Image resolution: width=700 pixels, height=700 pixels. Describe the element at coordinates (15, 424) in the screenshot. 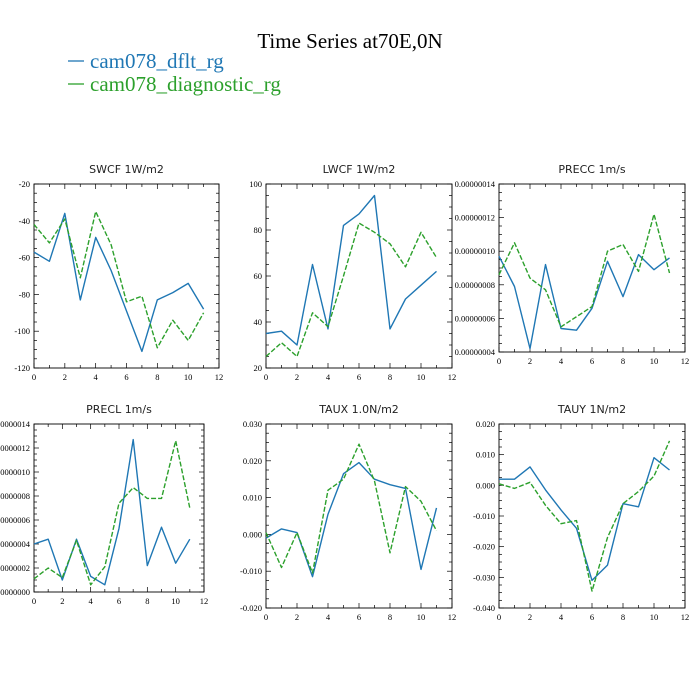

I see `y-tick-label-precl: 0.00000014` at that location.